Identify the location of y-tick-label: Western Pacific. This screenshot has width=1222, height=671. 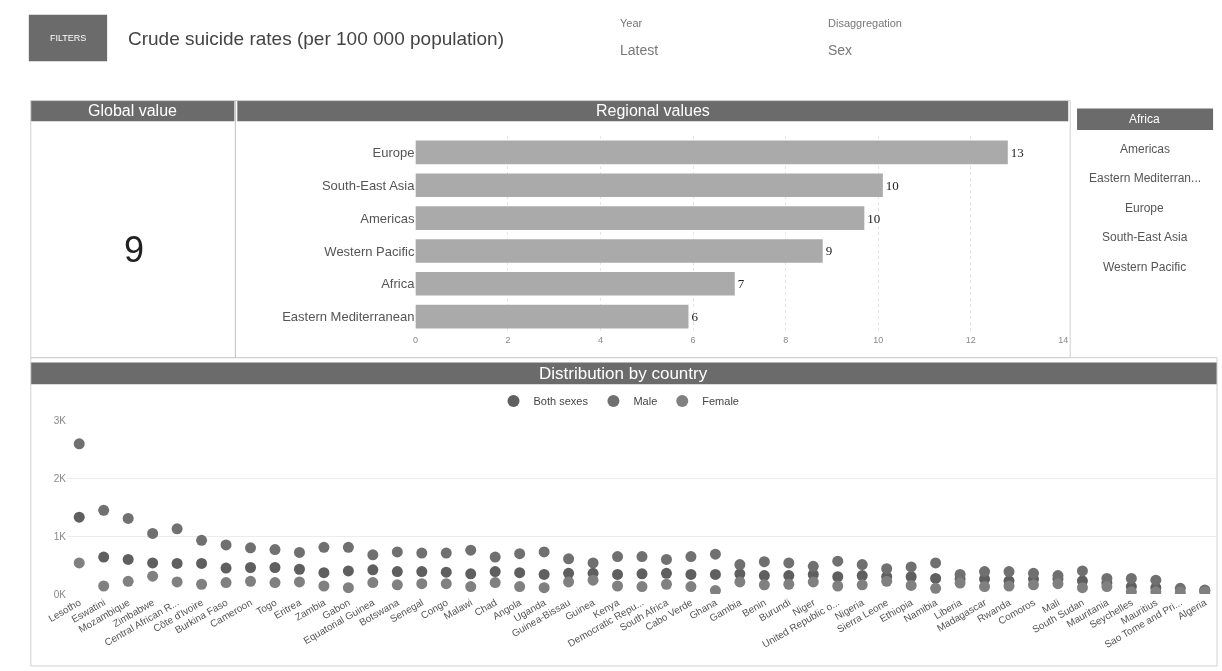
(369, 251).